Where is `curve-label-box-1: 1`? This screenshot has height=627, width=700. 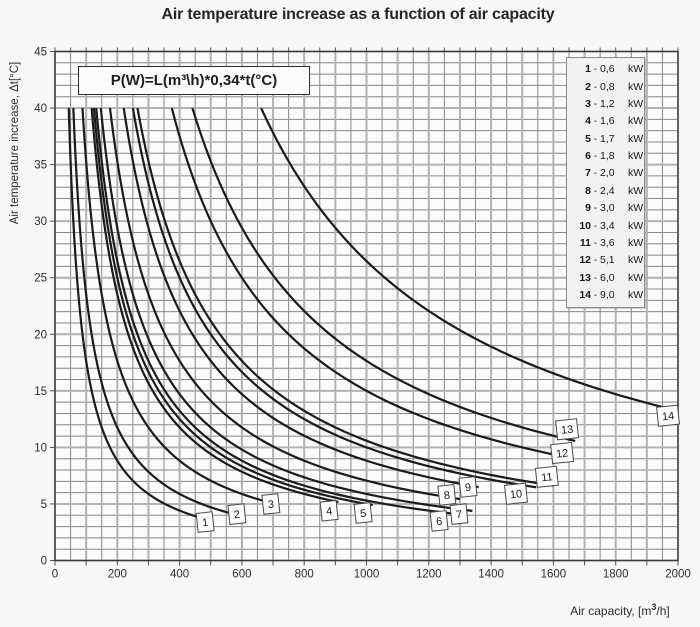 curve-label-box-1: 1 is located at coordinates (205, 522).